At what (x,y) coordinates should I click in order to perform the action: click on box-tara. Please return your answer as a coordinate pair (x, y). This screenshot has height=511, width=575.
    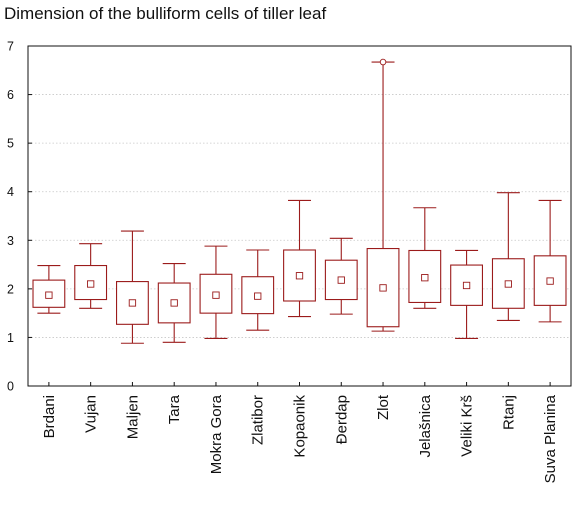
    Looking at the image, I should click on (174, 303).